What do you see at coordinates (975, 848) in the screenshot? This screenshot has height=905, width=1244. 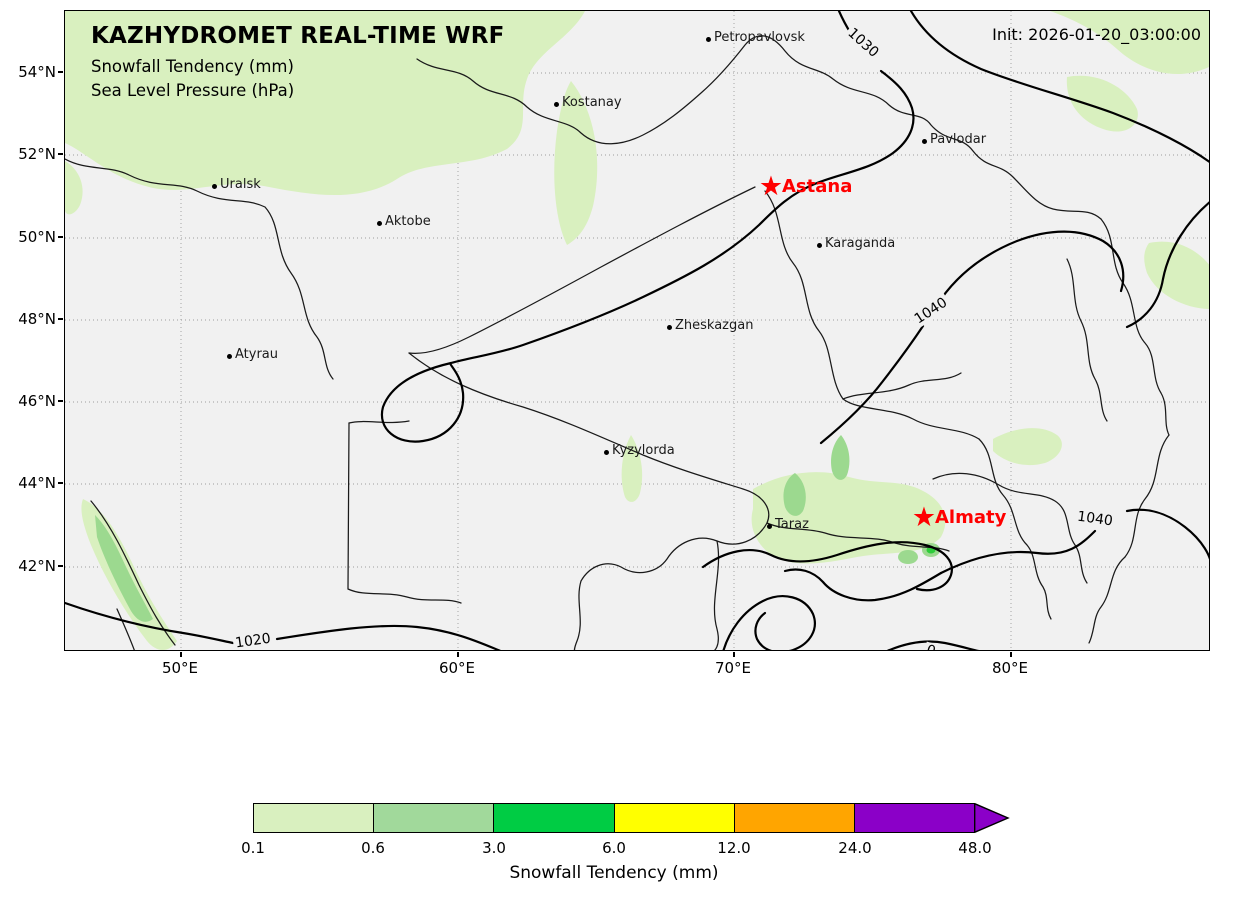 I see `colorbar-tick: 48.0` at bounding box center [975, 848].